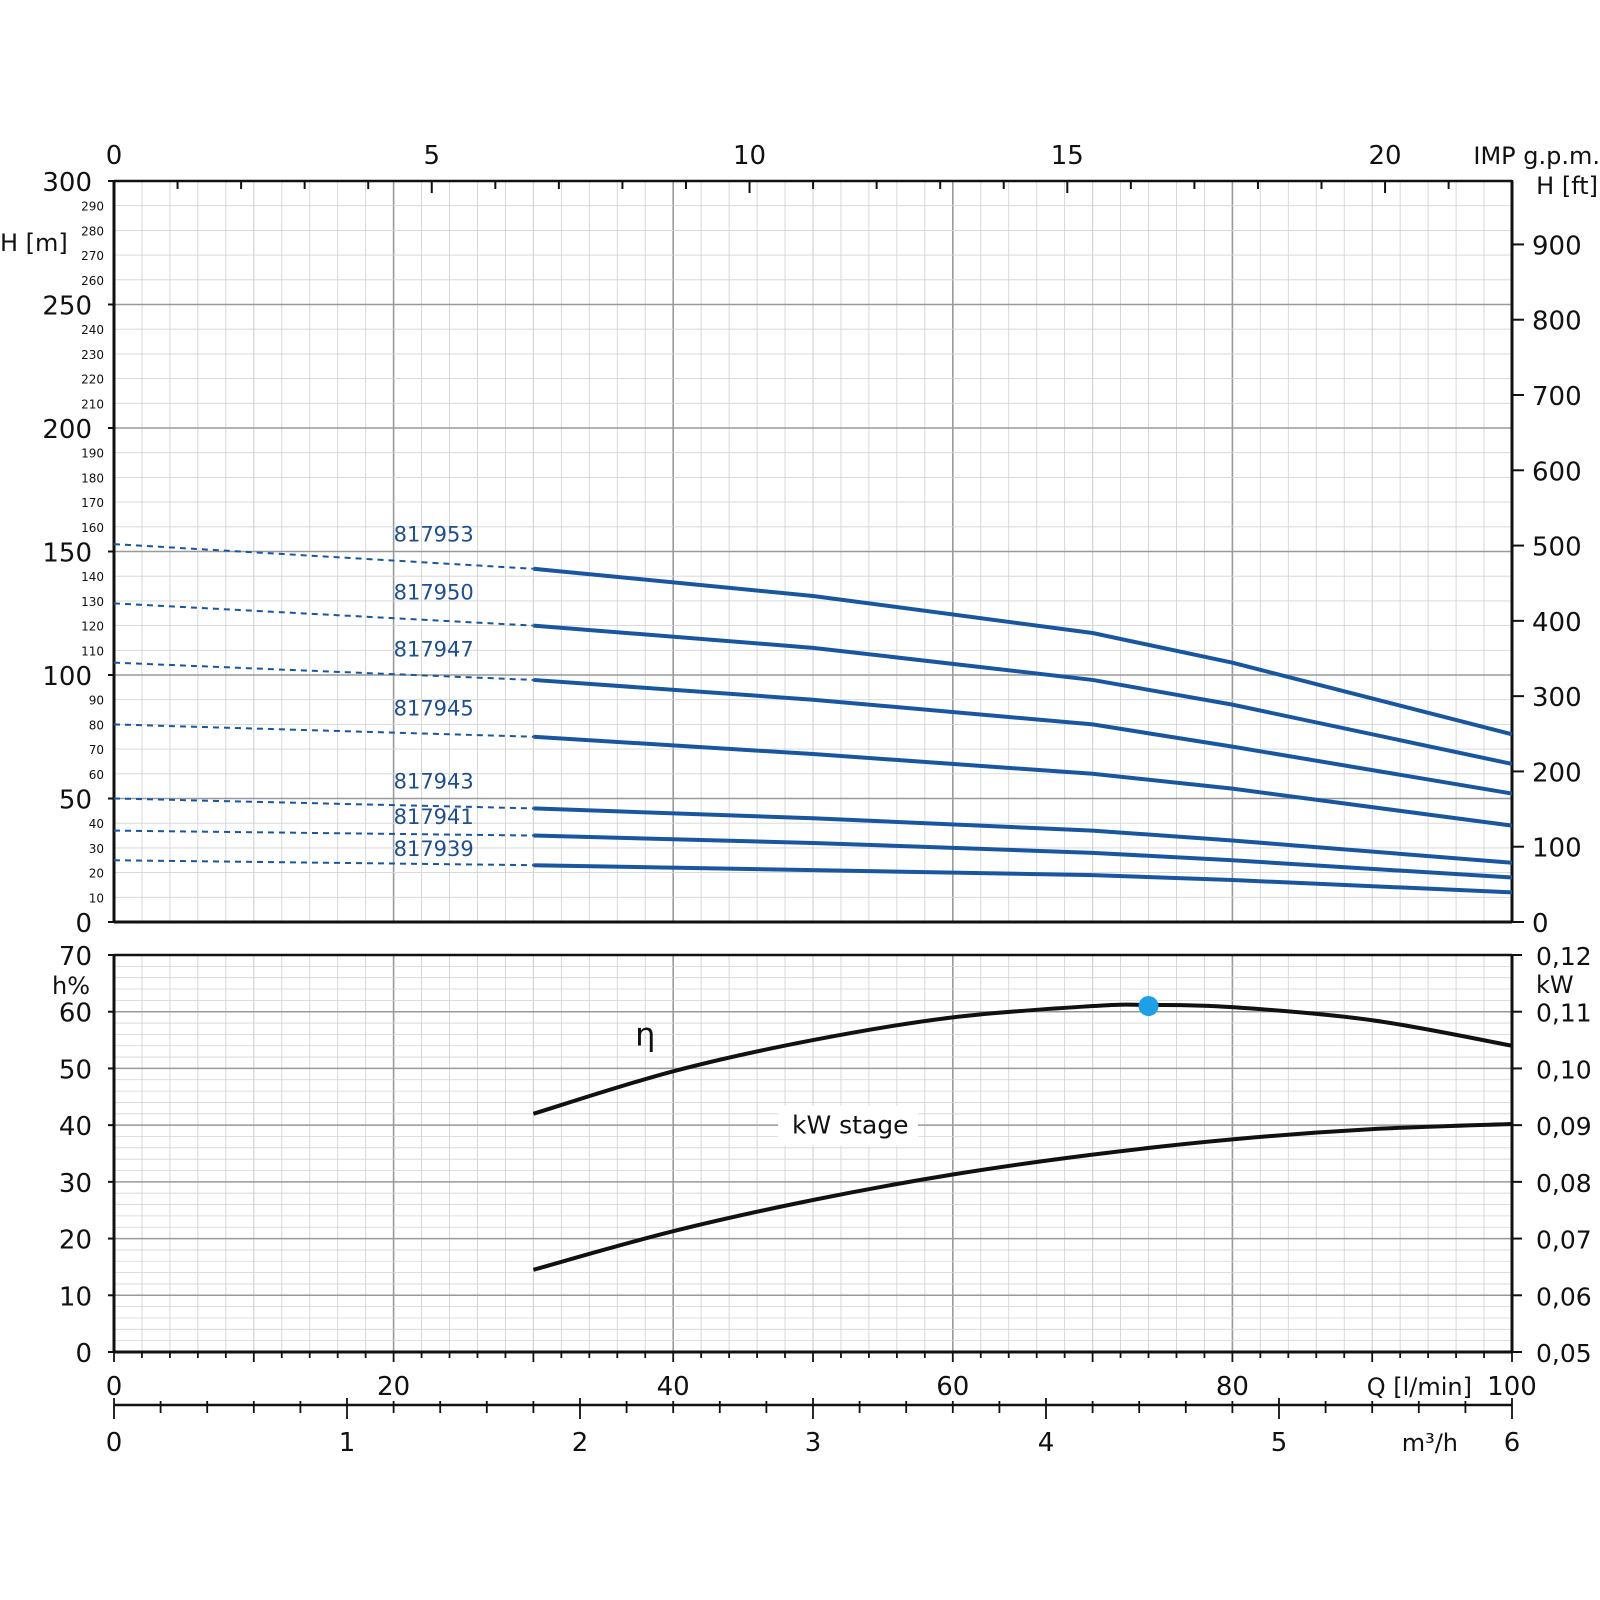 The width and height of the screenshot is (1600, 1600). I want to click on head-y-minor-label: 40, so click(96, 824).